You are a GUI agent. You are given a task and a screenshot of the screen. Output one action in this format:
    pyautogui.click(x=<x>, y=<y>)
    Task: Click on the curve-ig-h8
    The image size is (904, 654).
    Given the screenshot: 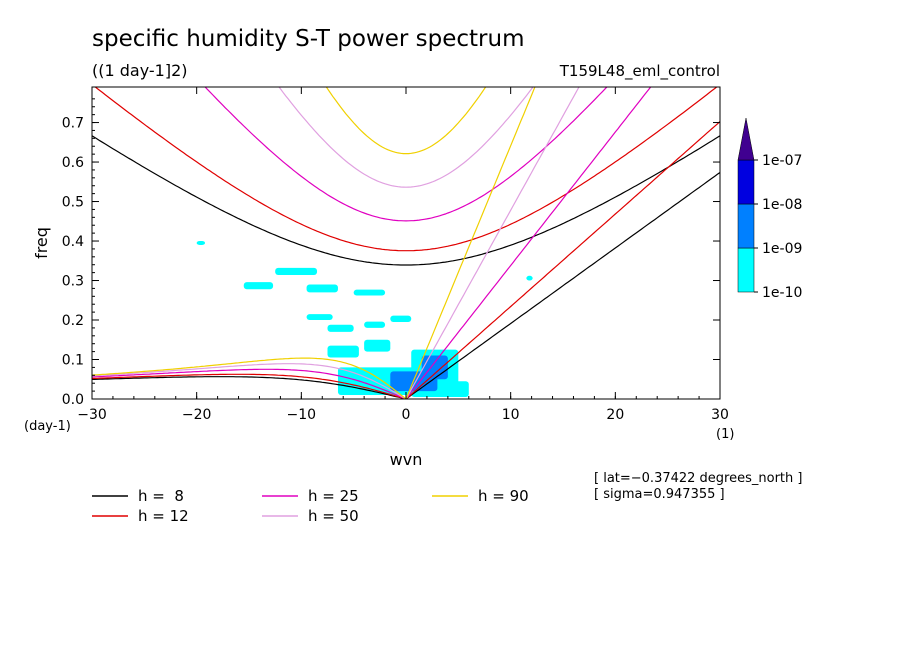 What is the action you would take?
    pyautogui.click(x=406, y=200)
    